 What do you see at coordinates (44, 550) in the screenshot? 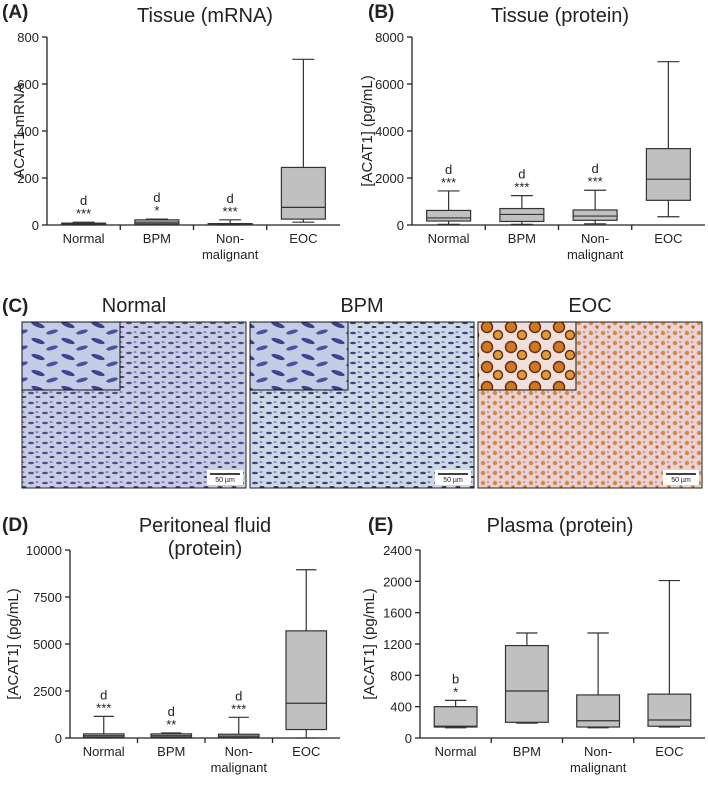
I see `y-tick-label: 10000` at bounding box center [44, 550].